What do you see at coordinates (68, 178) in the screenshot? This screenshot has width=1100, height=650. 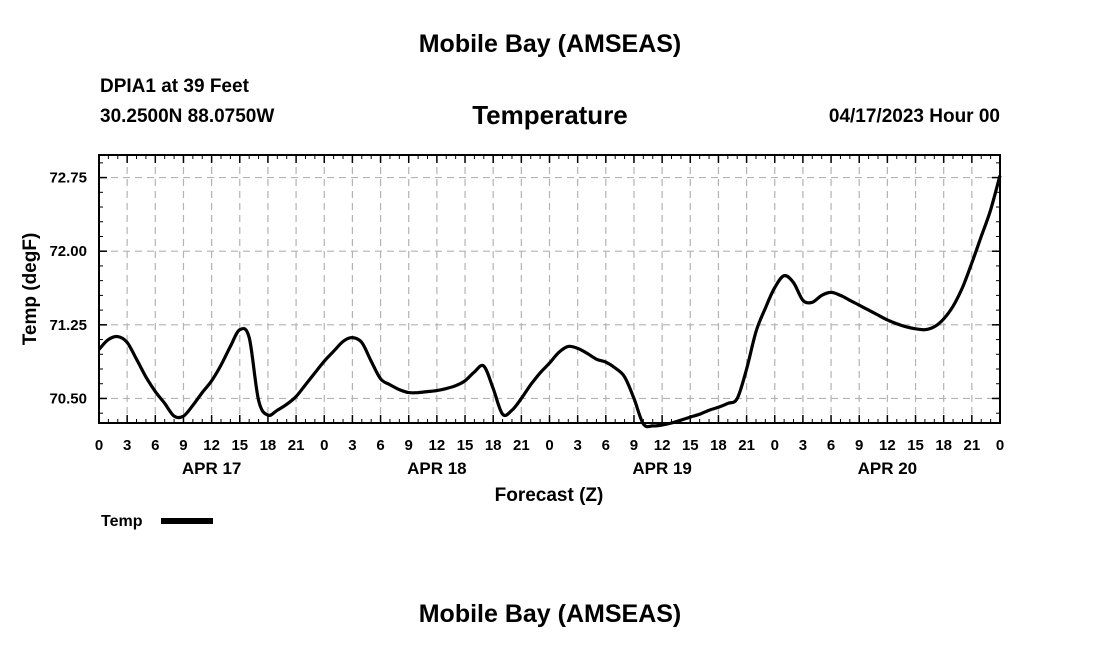 I see `y-tick-label: 72.75` at bounding box center [68, 178].